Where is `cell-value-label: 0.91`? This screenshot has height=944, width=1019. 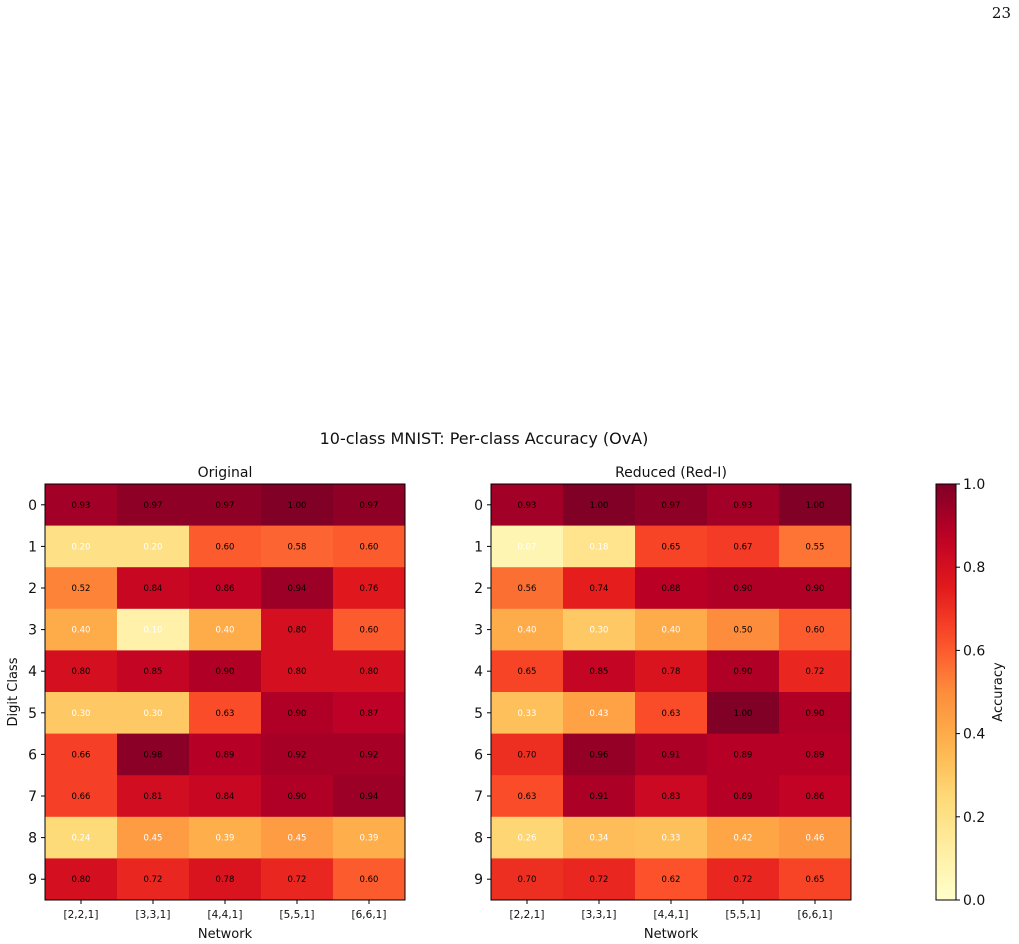
cell-value-label: 0.91 is located at coordinates (671, 755).